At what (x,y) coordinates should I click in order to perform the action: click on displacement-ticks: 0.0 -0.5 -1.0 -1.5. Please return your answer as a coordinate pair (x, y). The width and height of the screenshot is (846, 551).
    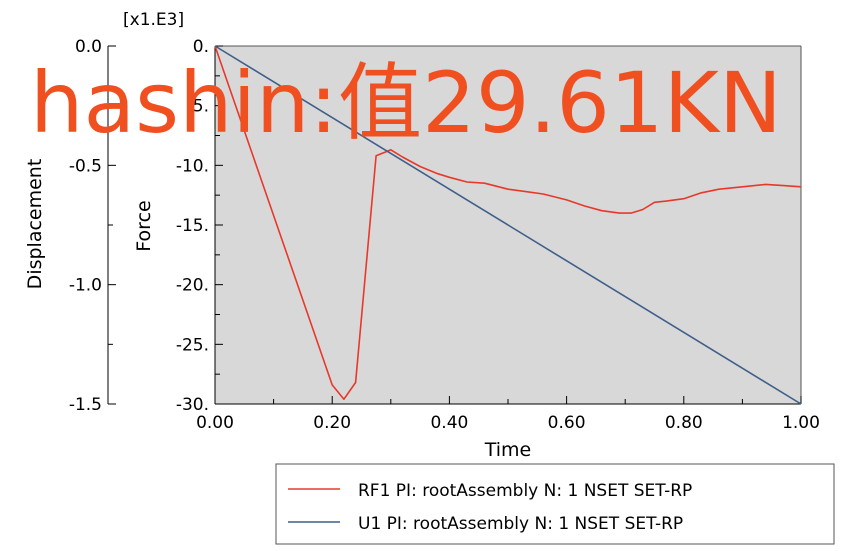
    Looking at the image, I should click on (92, 226).